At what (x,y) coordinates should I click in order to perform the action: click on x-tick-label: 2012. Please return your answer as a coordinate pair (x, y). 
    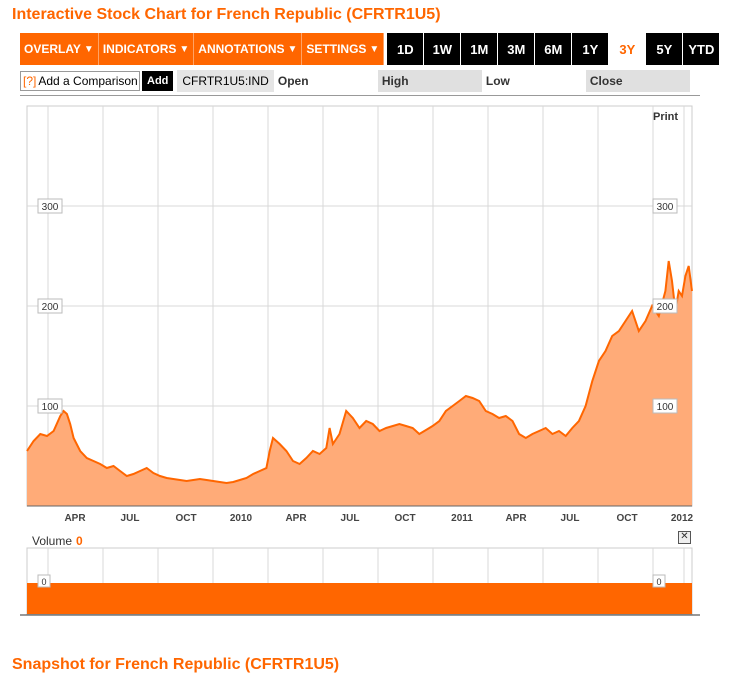
    Looking at the image, I should click on (682, 518).